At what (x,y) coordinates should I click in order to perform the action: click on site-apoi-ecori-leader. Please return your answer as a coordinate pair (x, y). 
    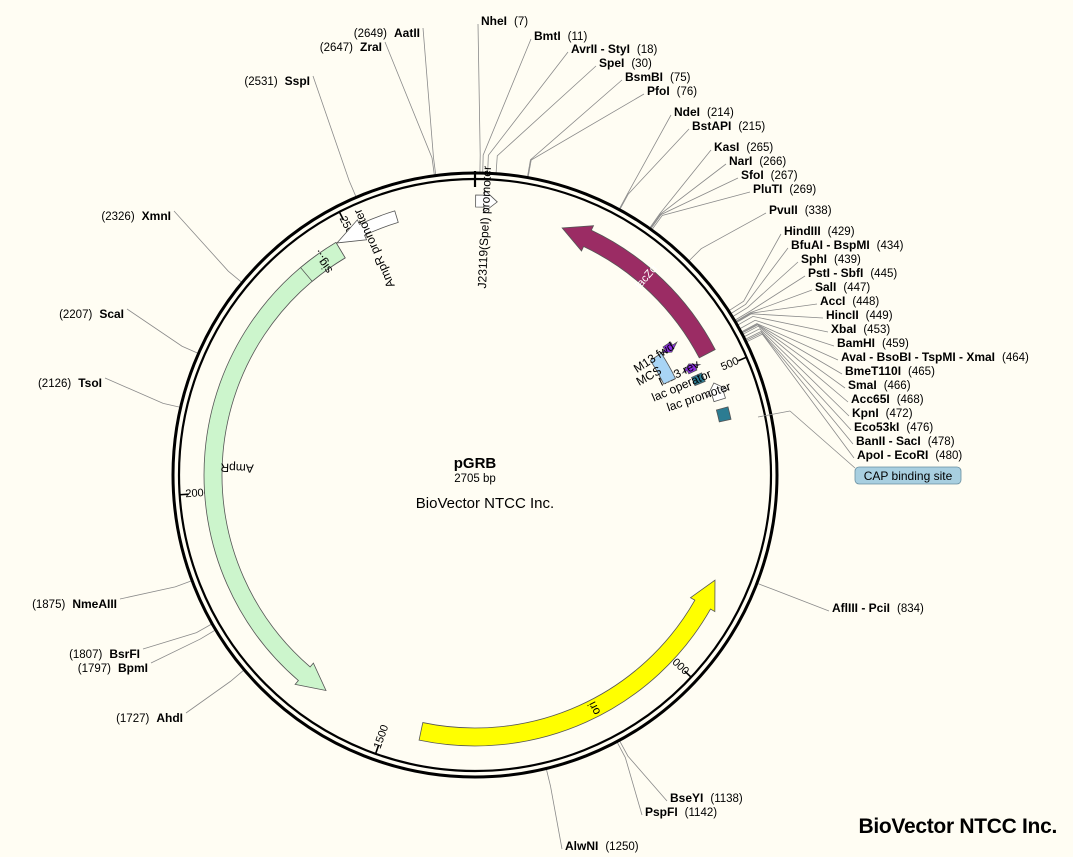
    Looking at the image, I should click on (800, 396).